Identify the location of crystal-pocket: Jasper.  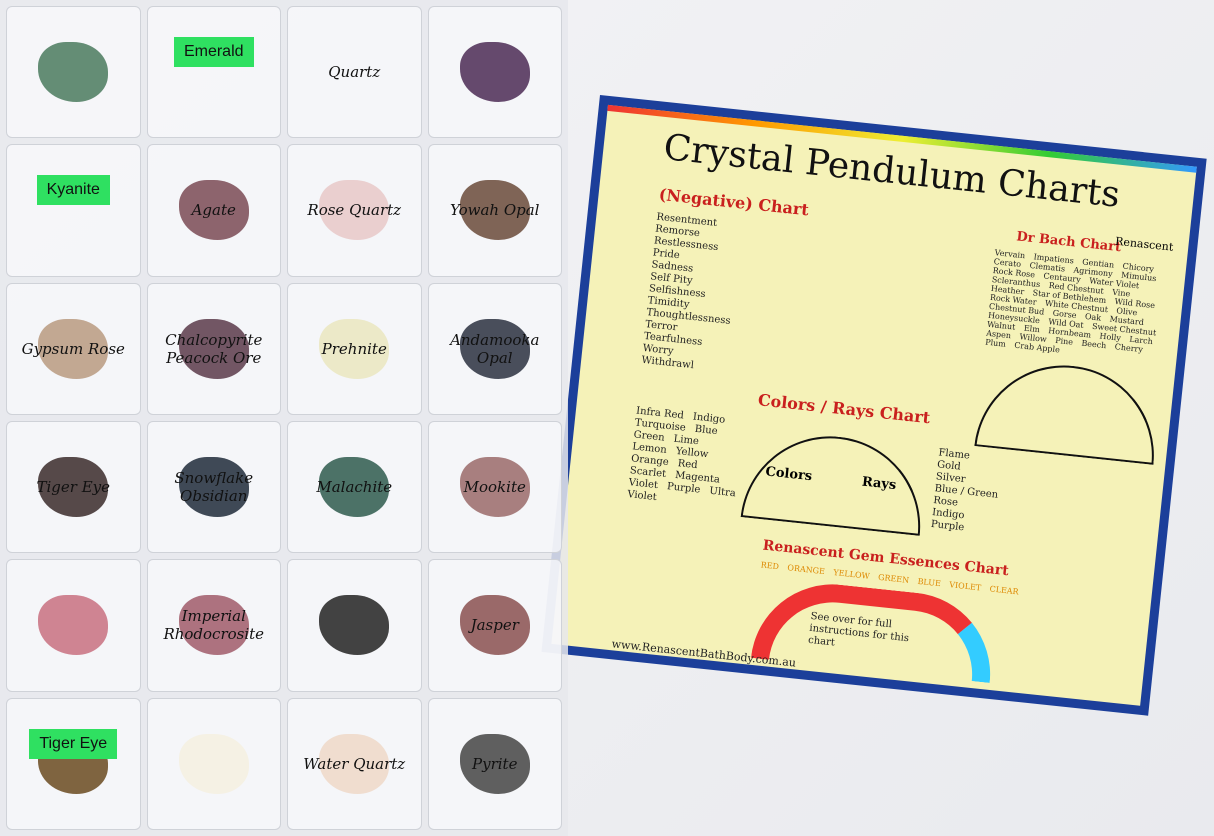
(494, 625).